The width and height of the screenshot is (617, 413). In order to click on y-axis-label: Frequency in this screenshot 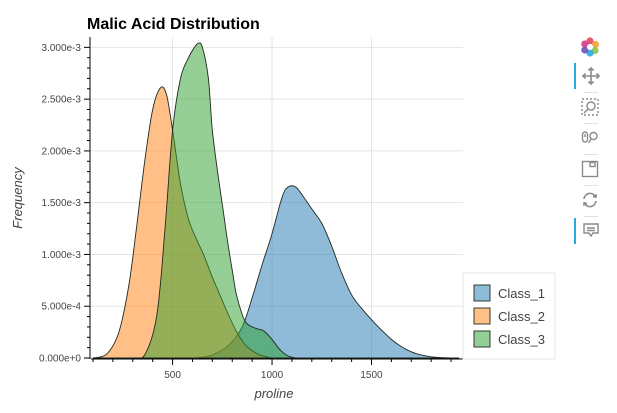, I will do `click(17, 197)`.